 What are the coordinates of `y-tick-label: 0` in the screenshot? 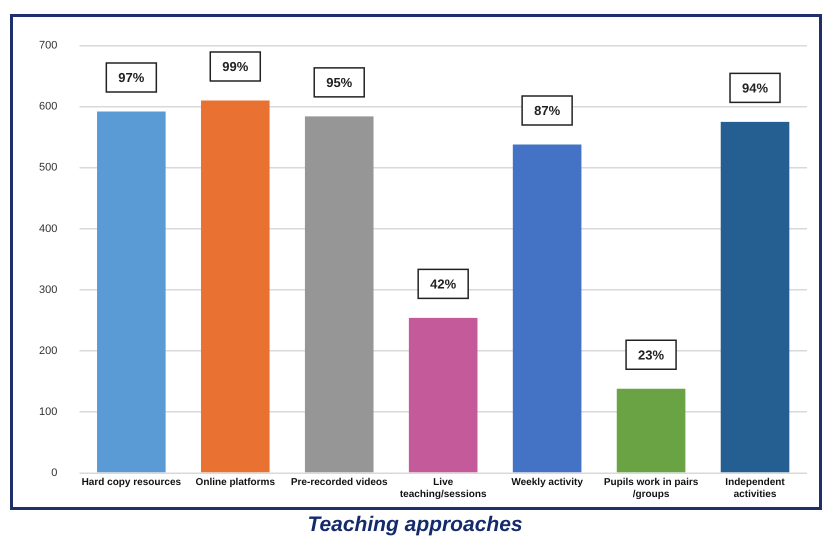 It's located at (54, 473).